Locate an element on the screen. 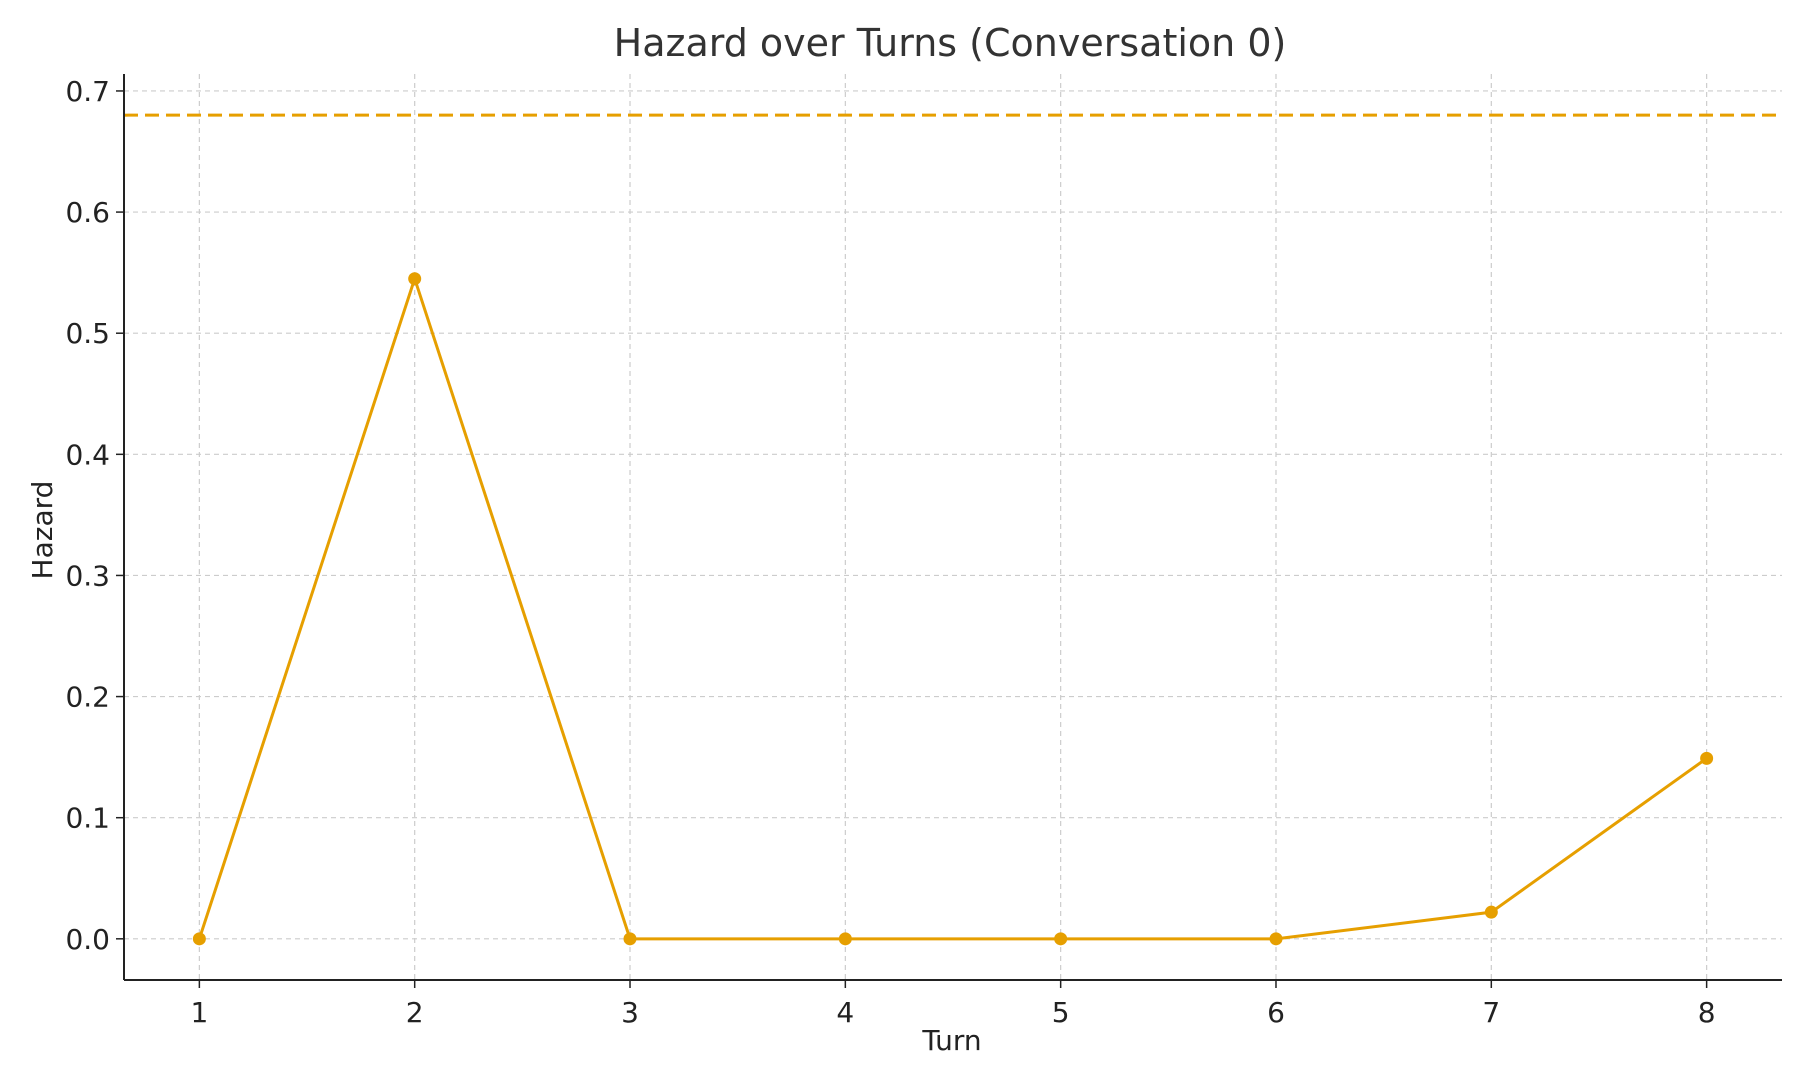  y-tick-label: 0.6 is located at coordinates (87, 212).